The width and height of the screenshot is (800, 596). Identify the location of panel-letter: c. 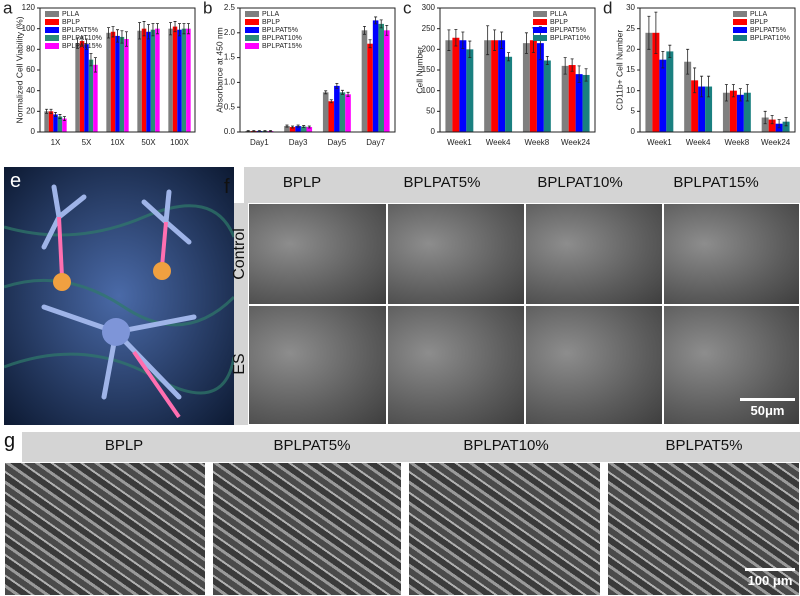
(407, 8).